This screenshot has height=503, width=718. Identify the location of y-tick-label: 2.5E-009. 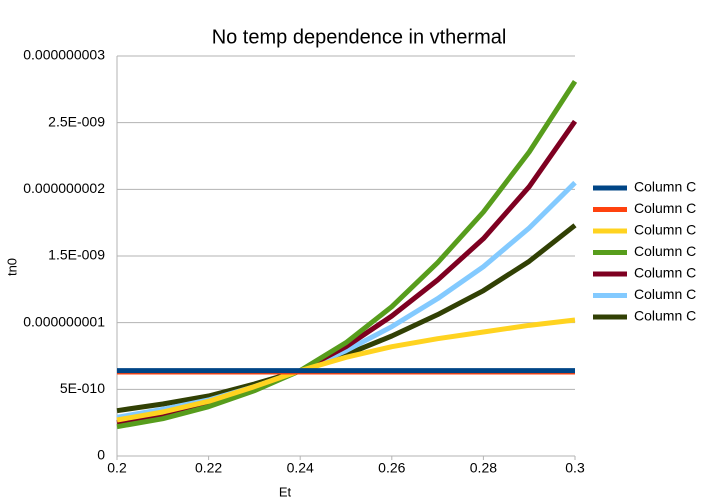
(76, 121).